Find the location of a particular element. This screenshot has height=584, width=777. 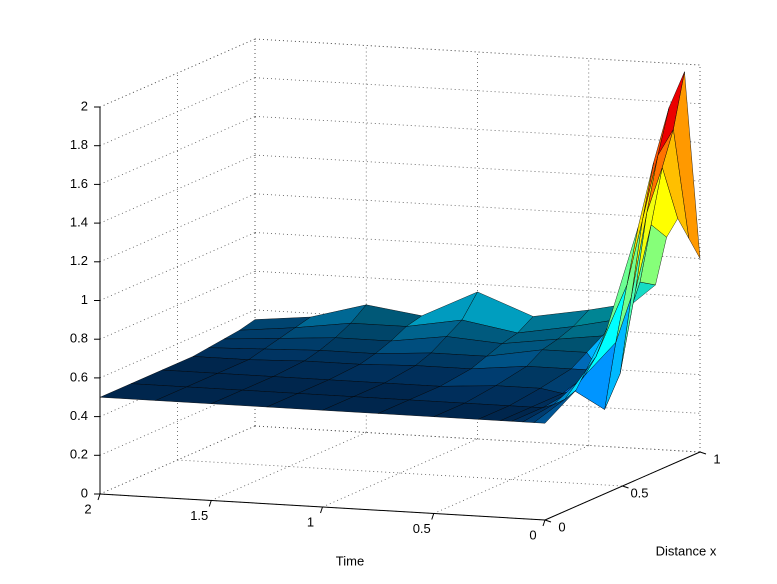

z-tick-label: 0.4 is located at coordinates (79, 415).